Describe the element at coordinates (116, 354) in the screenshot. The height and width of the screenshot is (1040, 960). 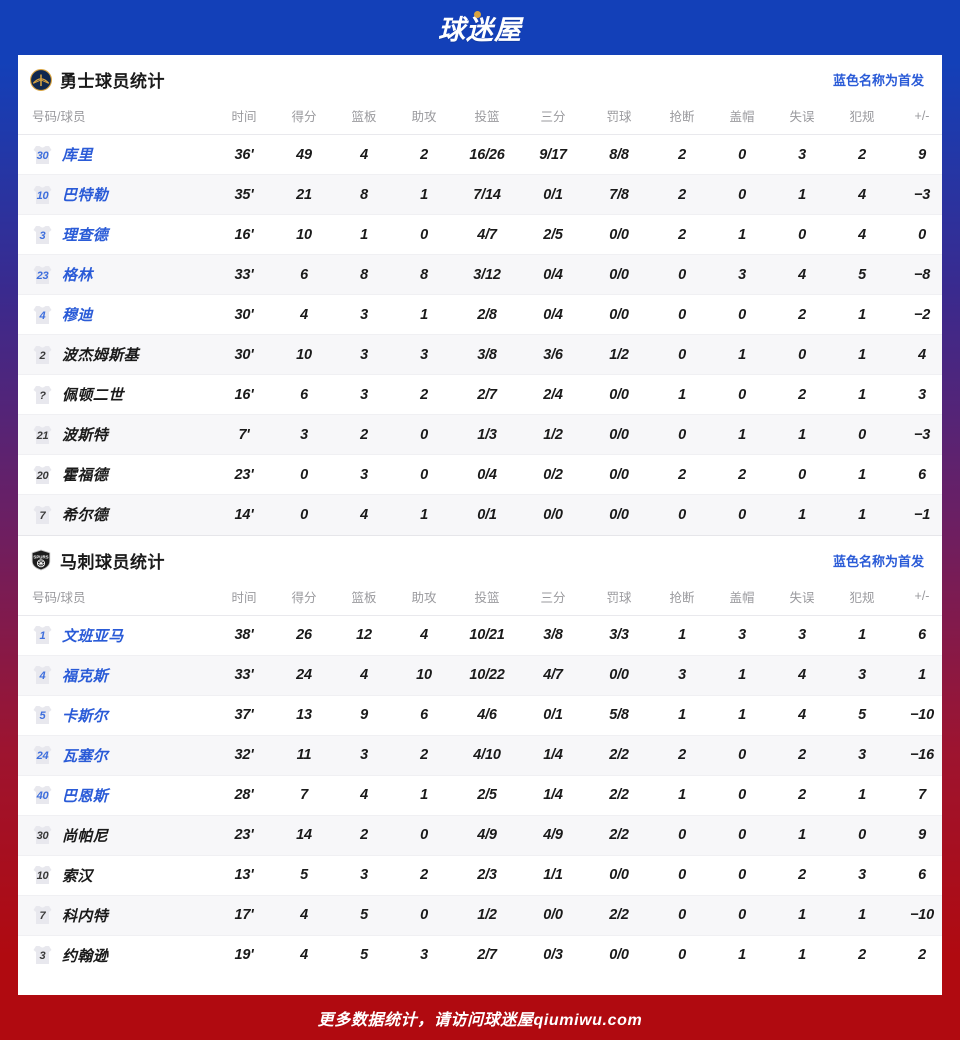
I see `player-cell: 2 波杰姆斯基` at that location.